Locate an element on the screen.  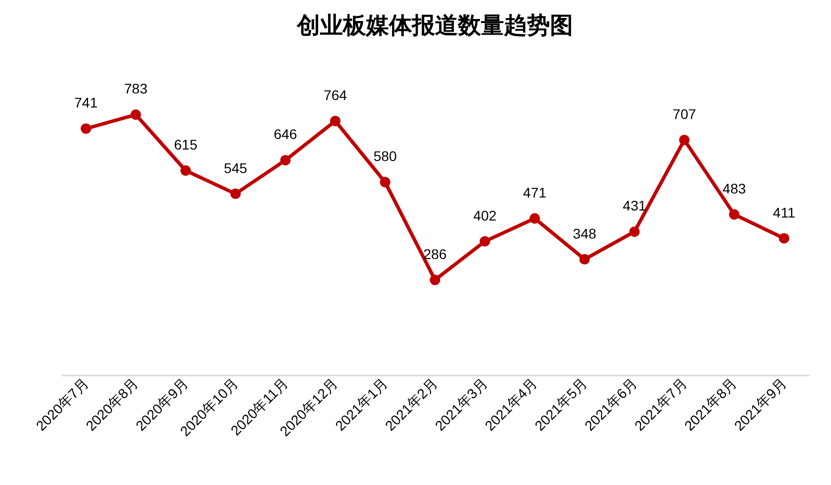
data-label: 580 is located at coordinates (385, 156).